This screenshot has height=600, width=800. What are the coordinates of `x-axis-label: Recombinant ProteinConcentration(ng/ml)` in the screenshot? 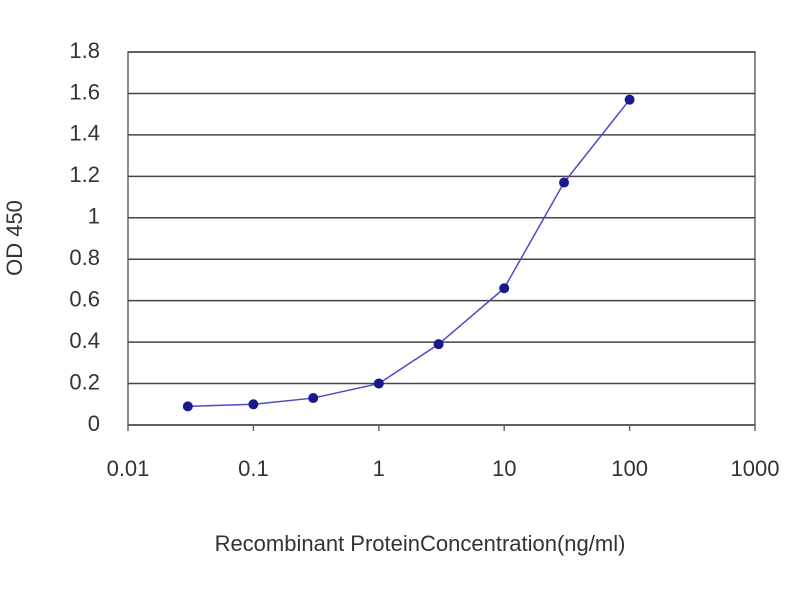 It's located at (420, 543).